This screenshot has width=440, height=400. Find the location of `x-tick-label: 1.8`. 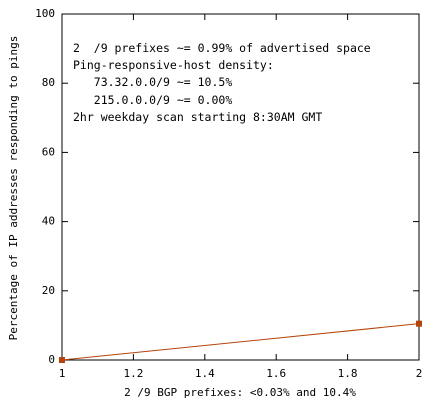

x-tick-label: 1.8 is located at coordinates (348, 373).